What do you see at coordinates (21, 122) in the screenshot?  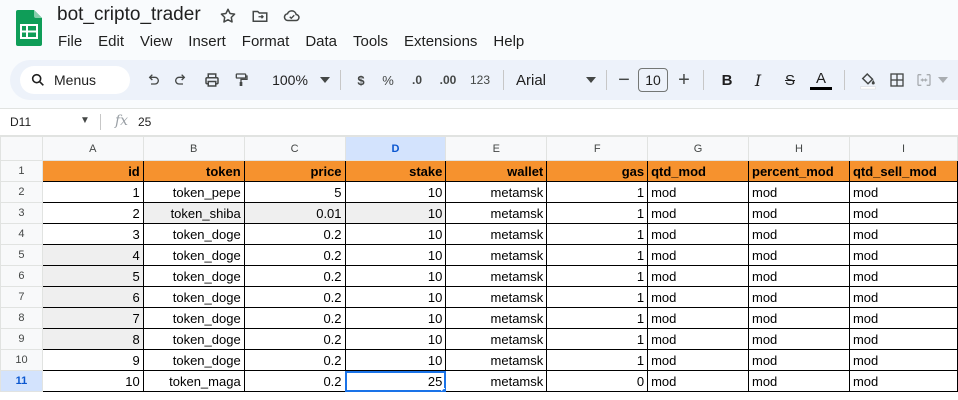 I see `name-box: D11` at bounding box center [21, 122].